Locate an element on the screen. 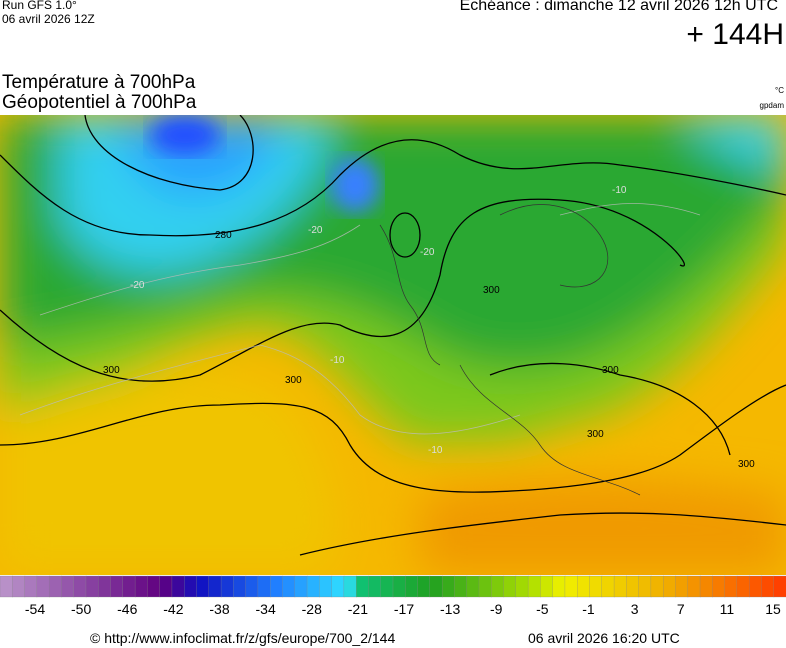 The image size is (786, 648). colorbar-label: -38 is located at coordinates (219, 609).